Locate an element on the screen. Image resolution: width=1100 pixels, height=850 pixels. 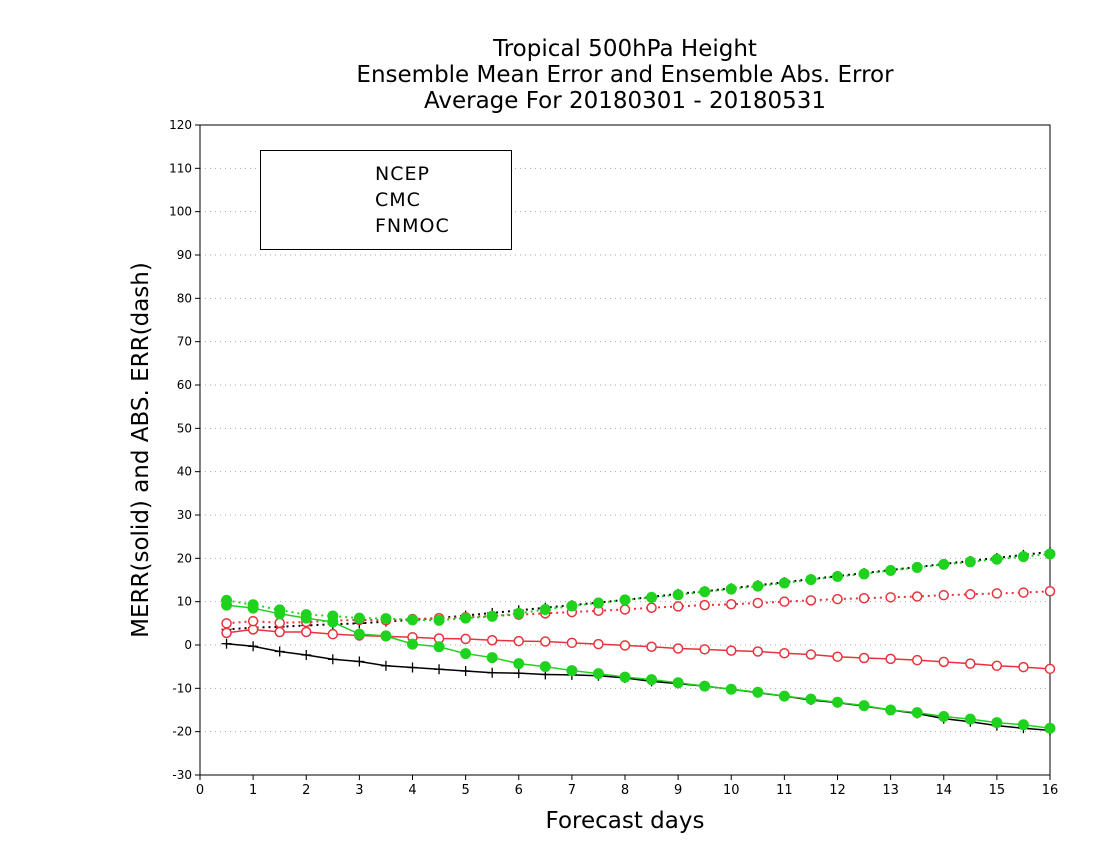
x-tick-label-14: 14 is located at coordinates (943, 790).